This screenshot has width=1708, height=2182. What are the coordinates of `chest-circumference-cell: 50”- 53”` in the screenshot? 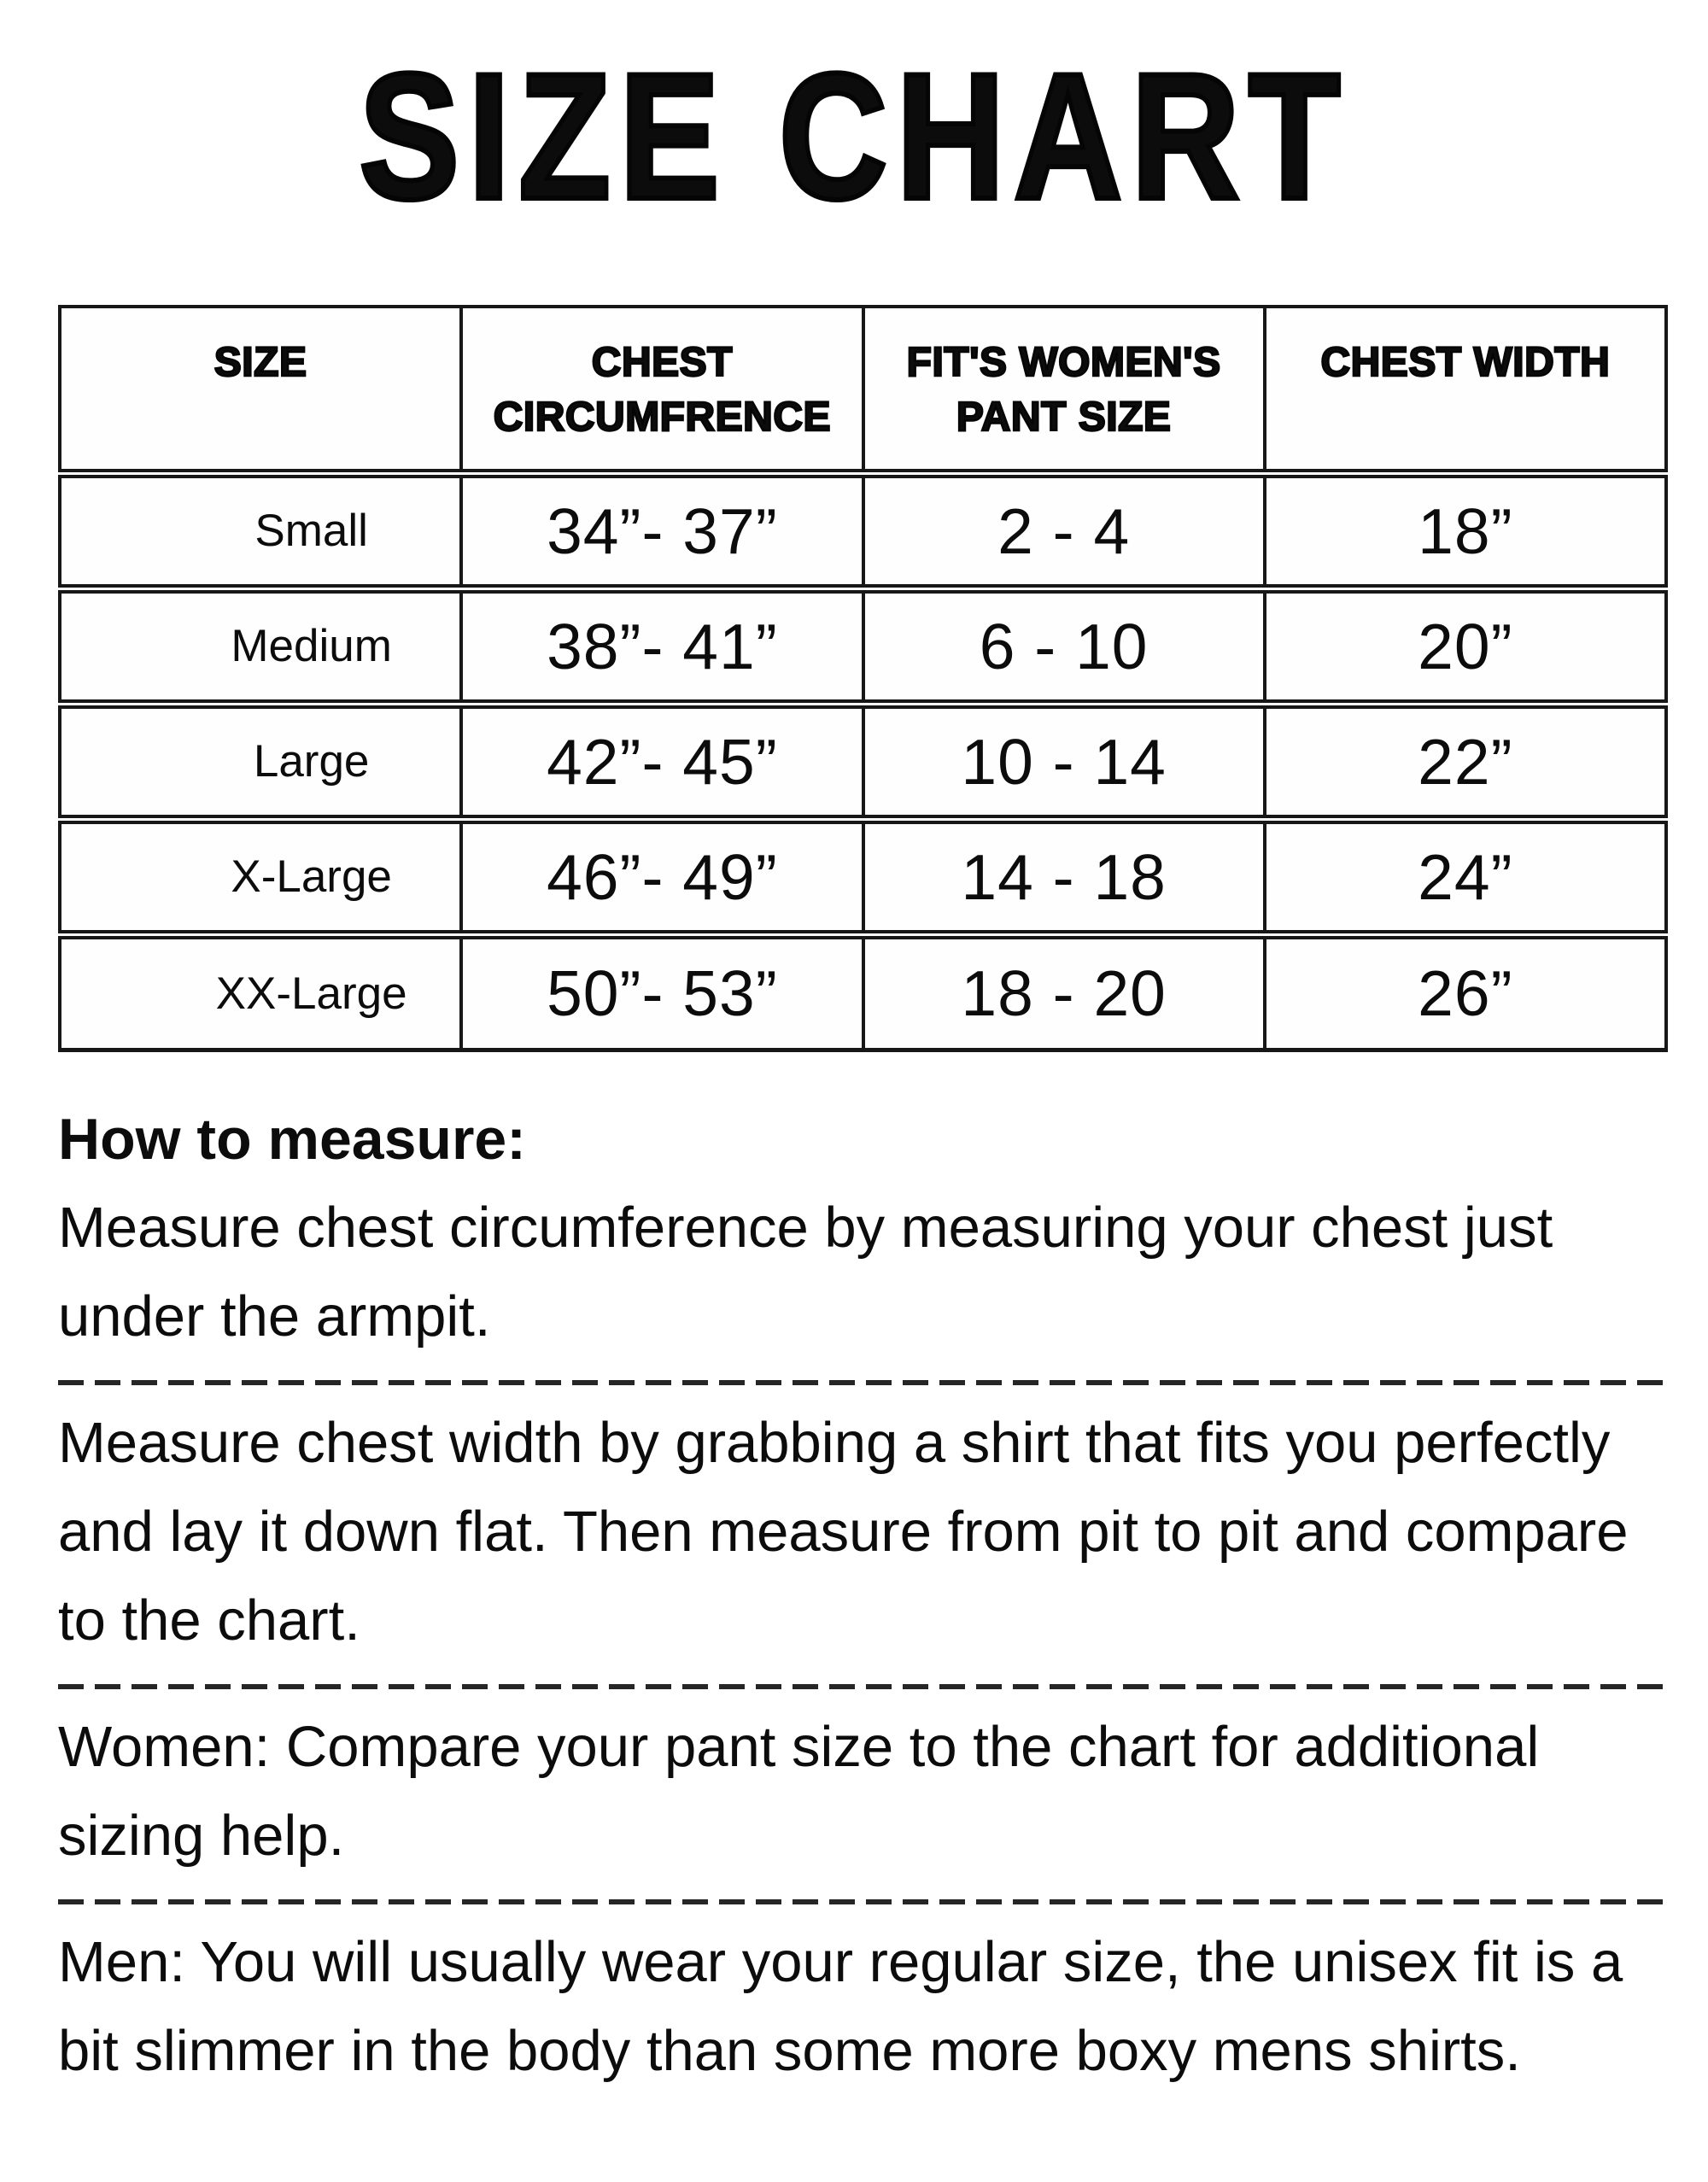 It's located at (662, 993).